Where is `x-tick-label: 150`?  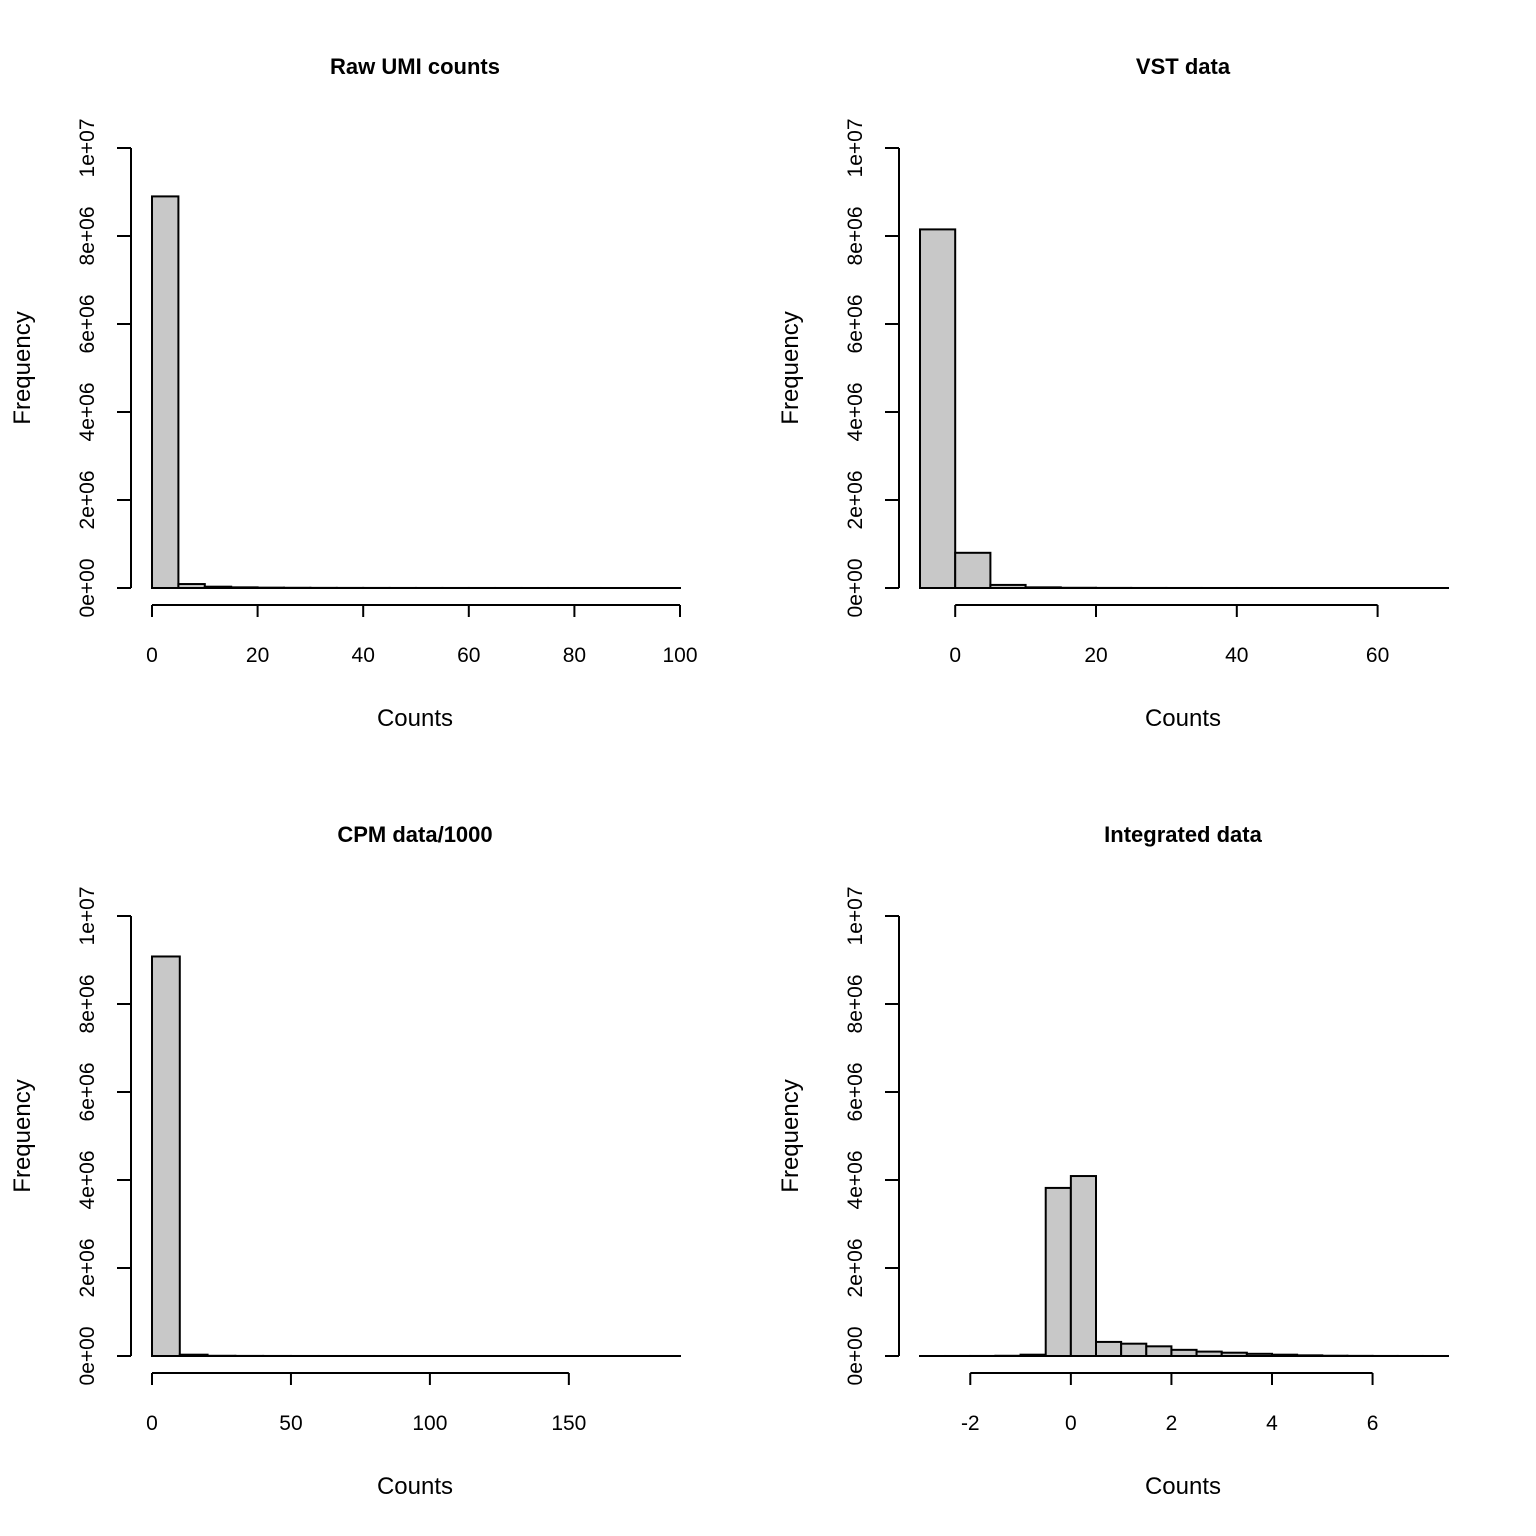 x-tick-label: 150 is located at coordinates (568, 1423).